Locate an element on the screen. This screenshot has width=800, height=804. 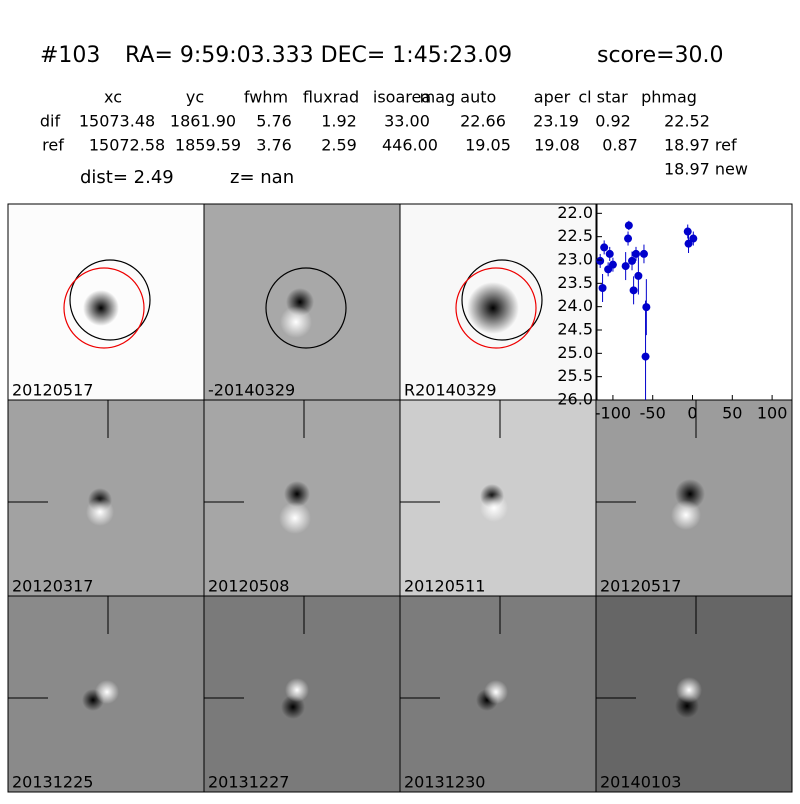
column-header: aper is located at coordinates (552, 97).